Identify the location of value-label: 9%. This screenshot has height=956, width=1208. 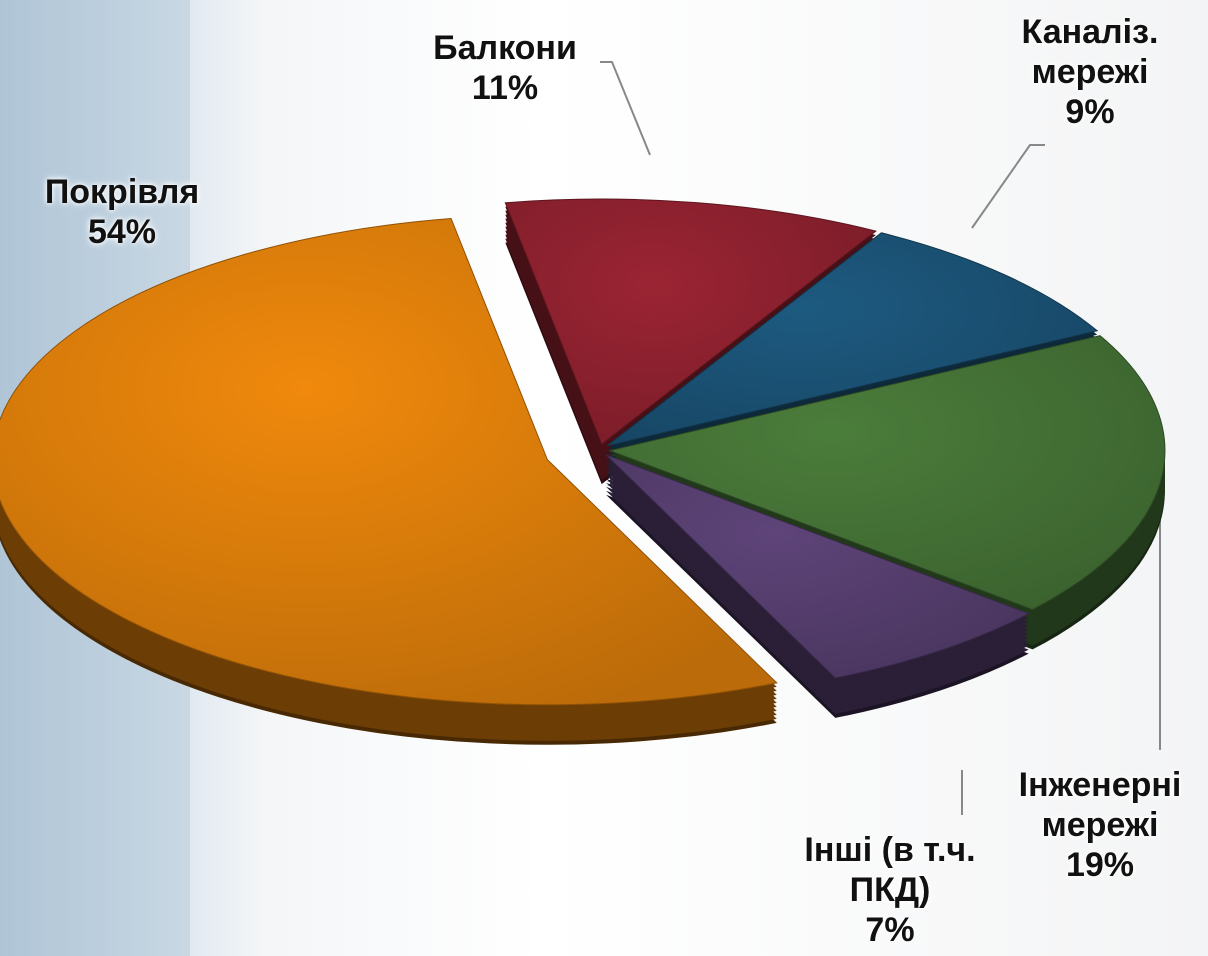
(1090, 112).